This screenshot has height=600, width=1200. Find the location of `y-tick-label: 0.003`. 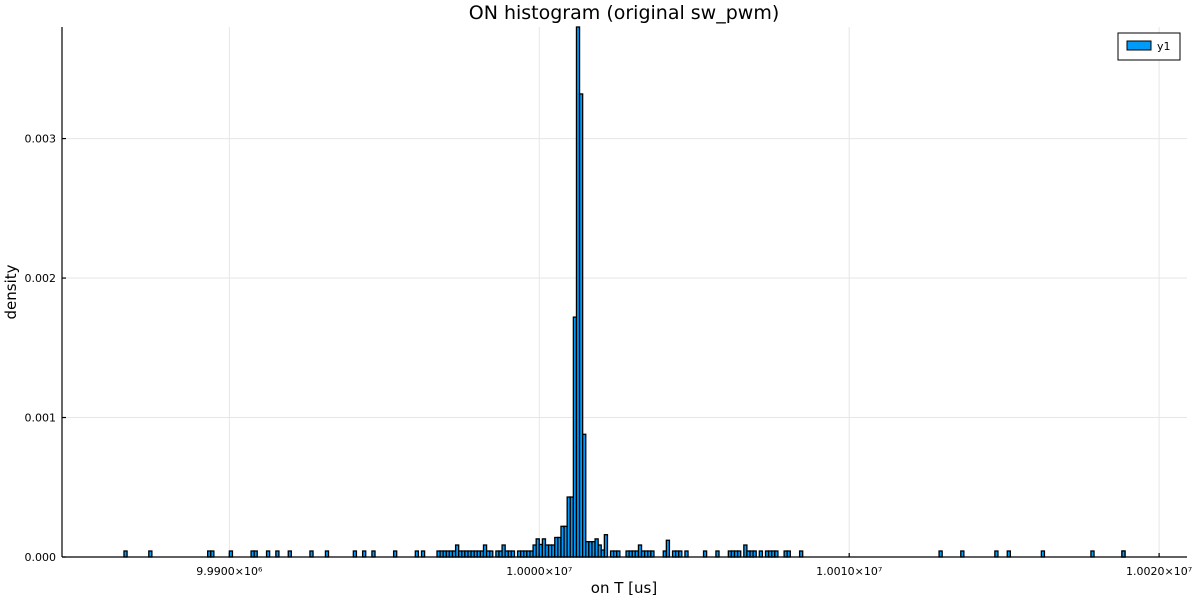

y-tick-label: 0.003 is located at coordinates (41, 139).